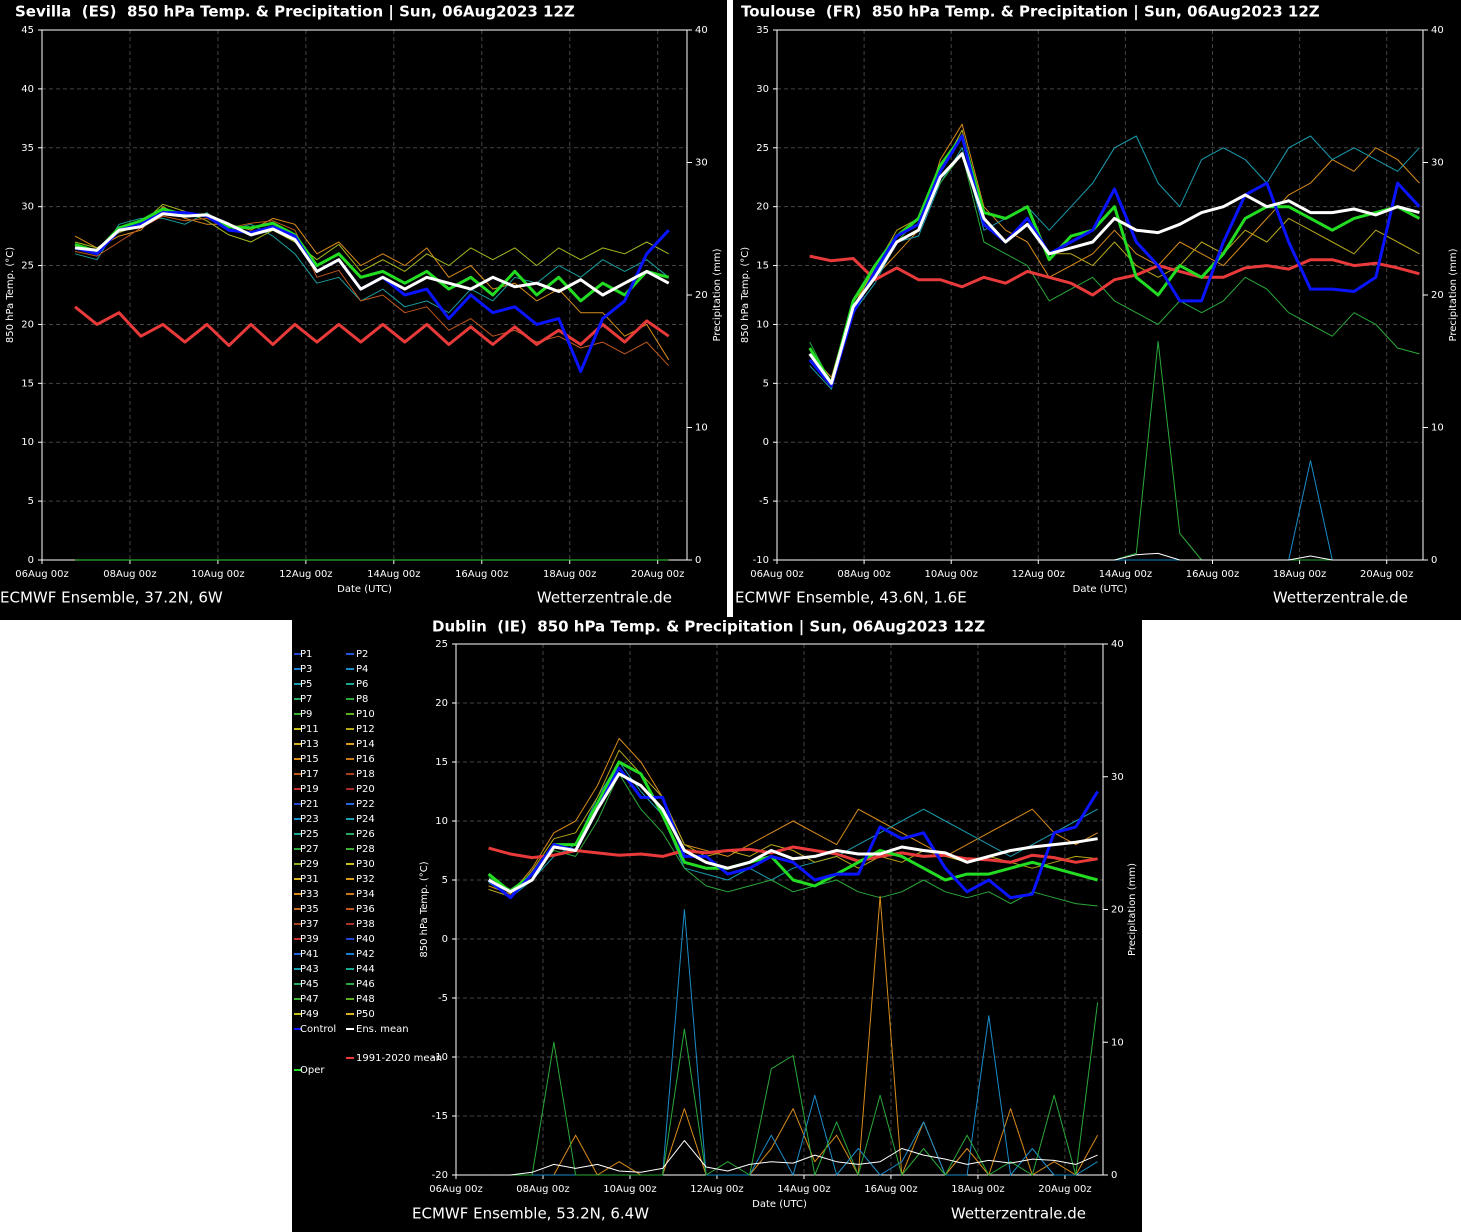 This screenshot has height=1232, width=1461. What do you see at coordinates (309, 819) in the screenshot?
I see `legend-label: P23` at bounding box center [309, 819].